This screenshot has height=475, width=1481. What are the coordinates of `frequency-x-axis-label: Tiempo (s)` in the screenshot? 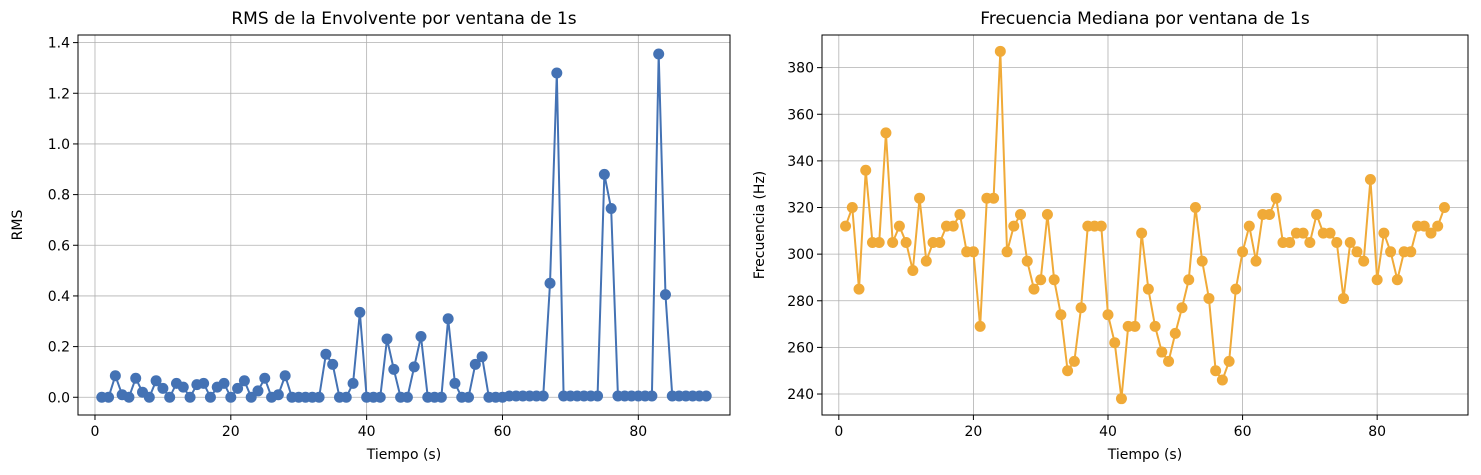 It's located at (1144, 455).